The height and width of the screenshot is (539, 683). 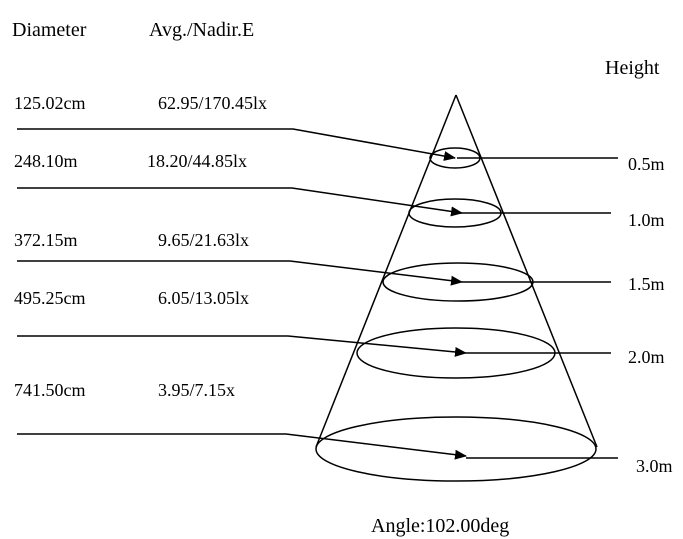 What do you see at coordinates (240, 273) in the screenshot?
I see `pointer-line-1.5m` at bounding box center [240, 273].